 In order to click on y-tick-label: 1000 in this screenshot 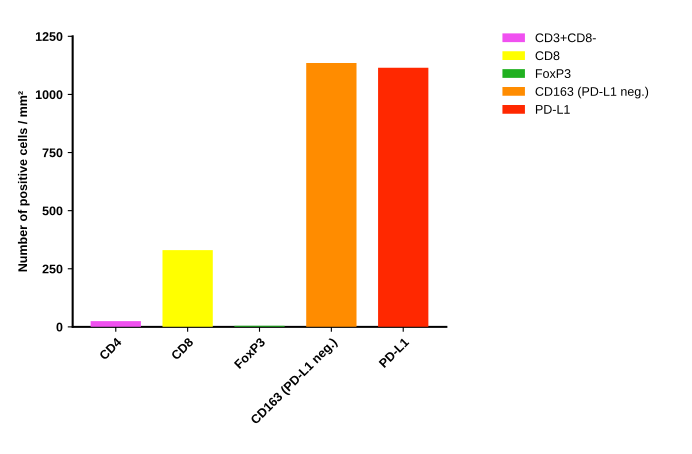, I will do `click(49, 95)`.